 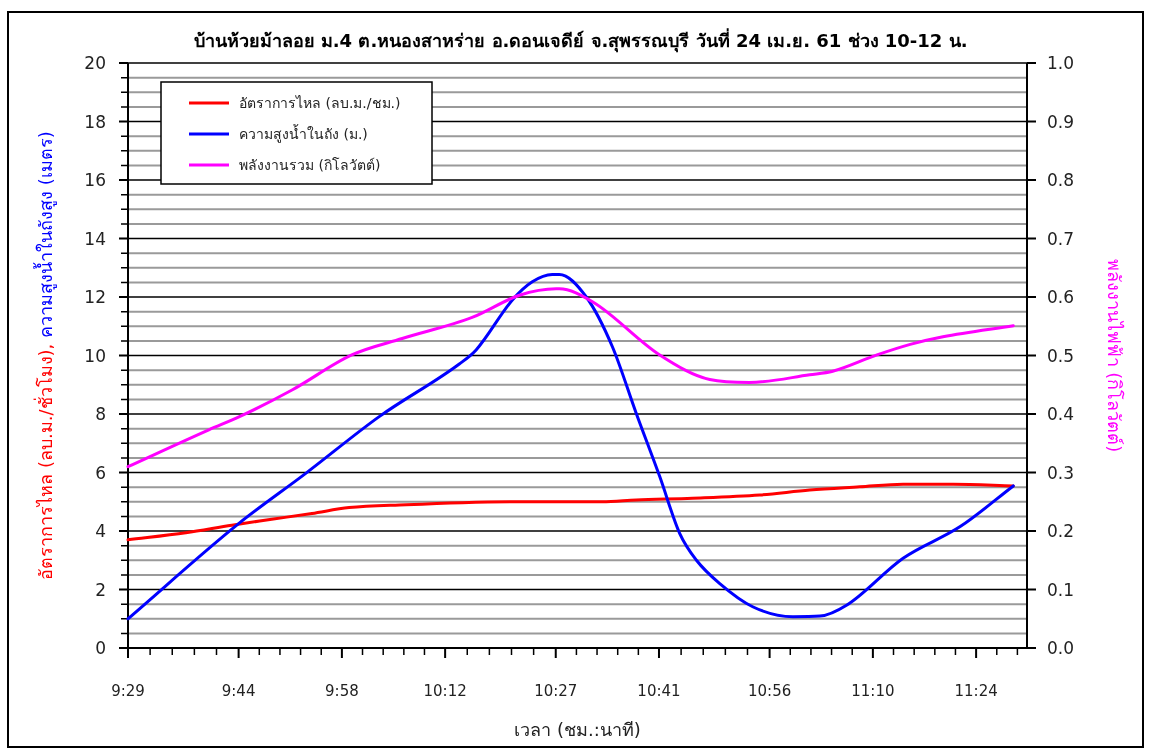 What do you see at coordinates (342, 691) in the screenshot?
I see `x-tick-label: 9:58` at bounding box center [342, 691].